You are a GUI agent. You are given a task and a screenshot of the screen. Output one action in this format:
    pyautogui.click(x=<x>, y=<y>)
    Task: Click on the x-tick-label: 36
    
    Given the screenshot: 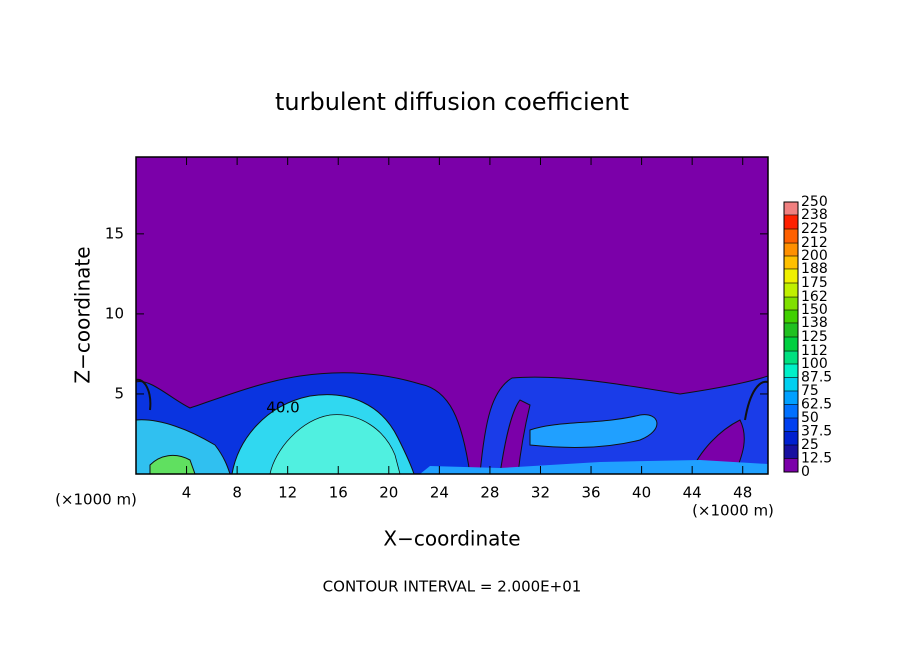 What is the action you would take?
    pyautogui.click(x=590, y=493)
    